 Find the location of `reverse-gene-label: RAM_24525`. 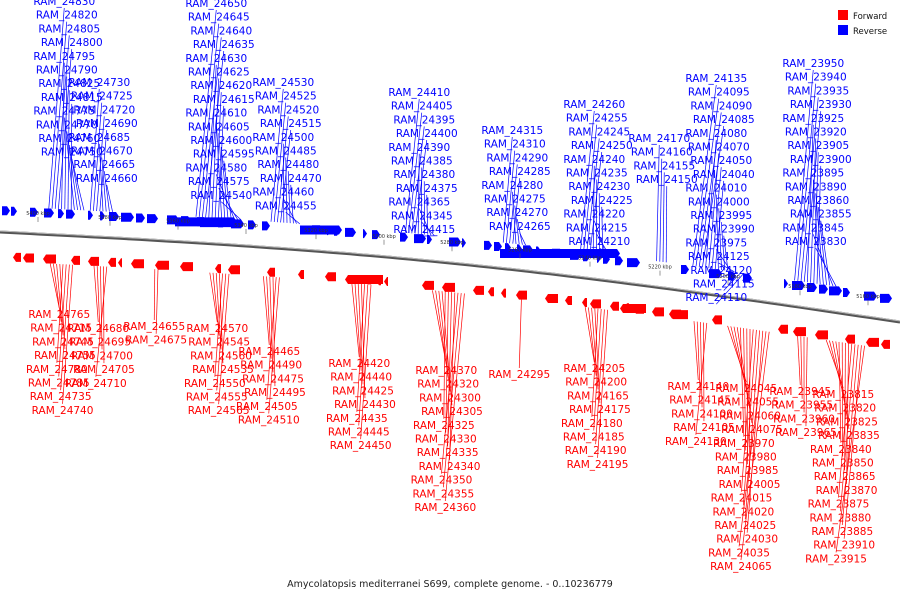

reverse-gene-label: RAM_24525 is located at coordinates (286, 97).